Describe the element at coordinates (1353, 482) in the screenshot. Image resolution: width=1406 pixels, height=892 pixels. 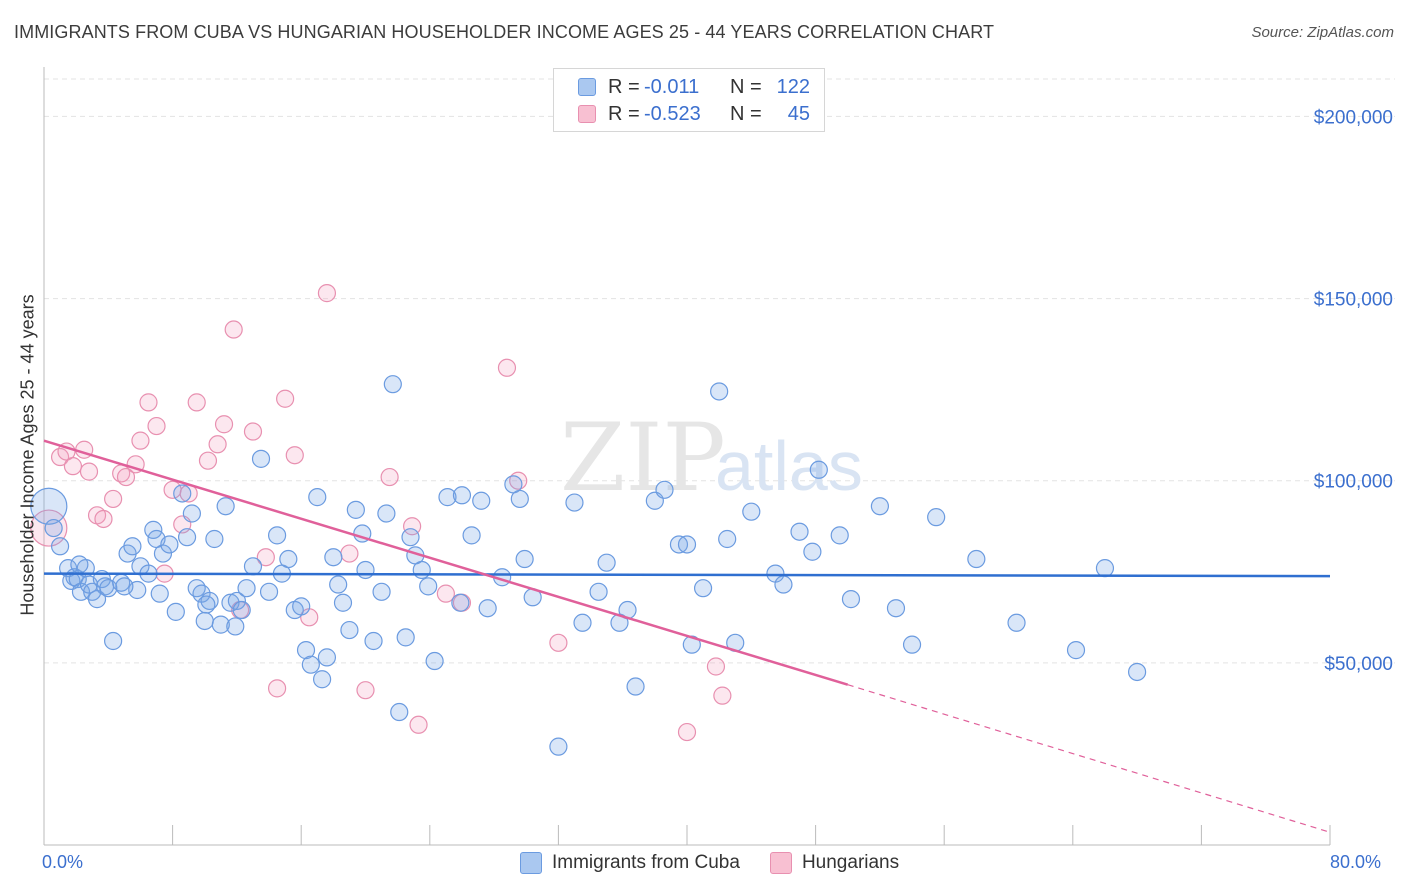
I see `y-tick-label: $100,000` at that location.